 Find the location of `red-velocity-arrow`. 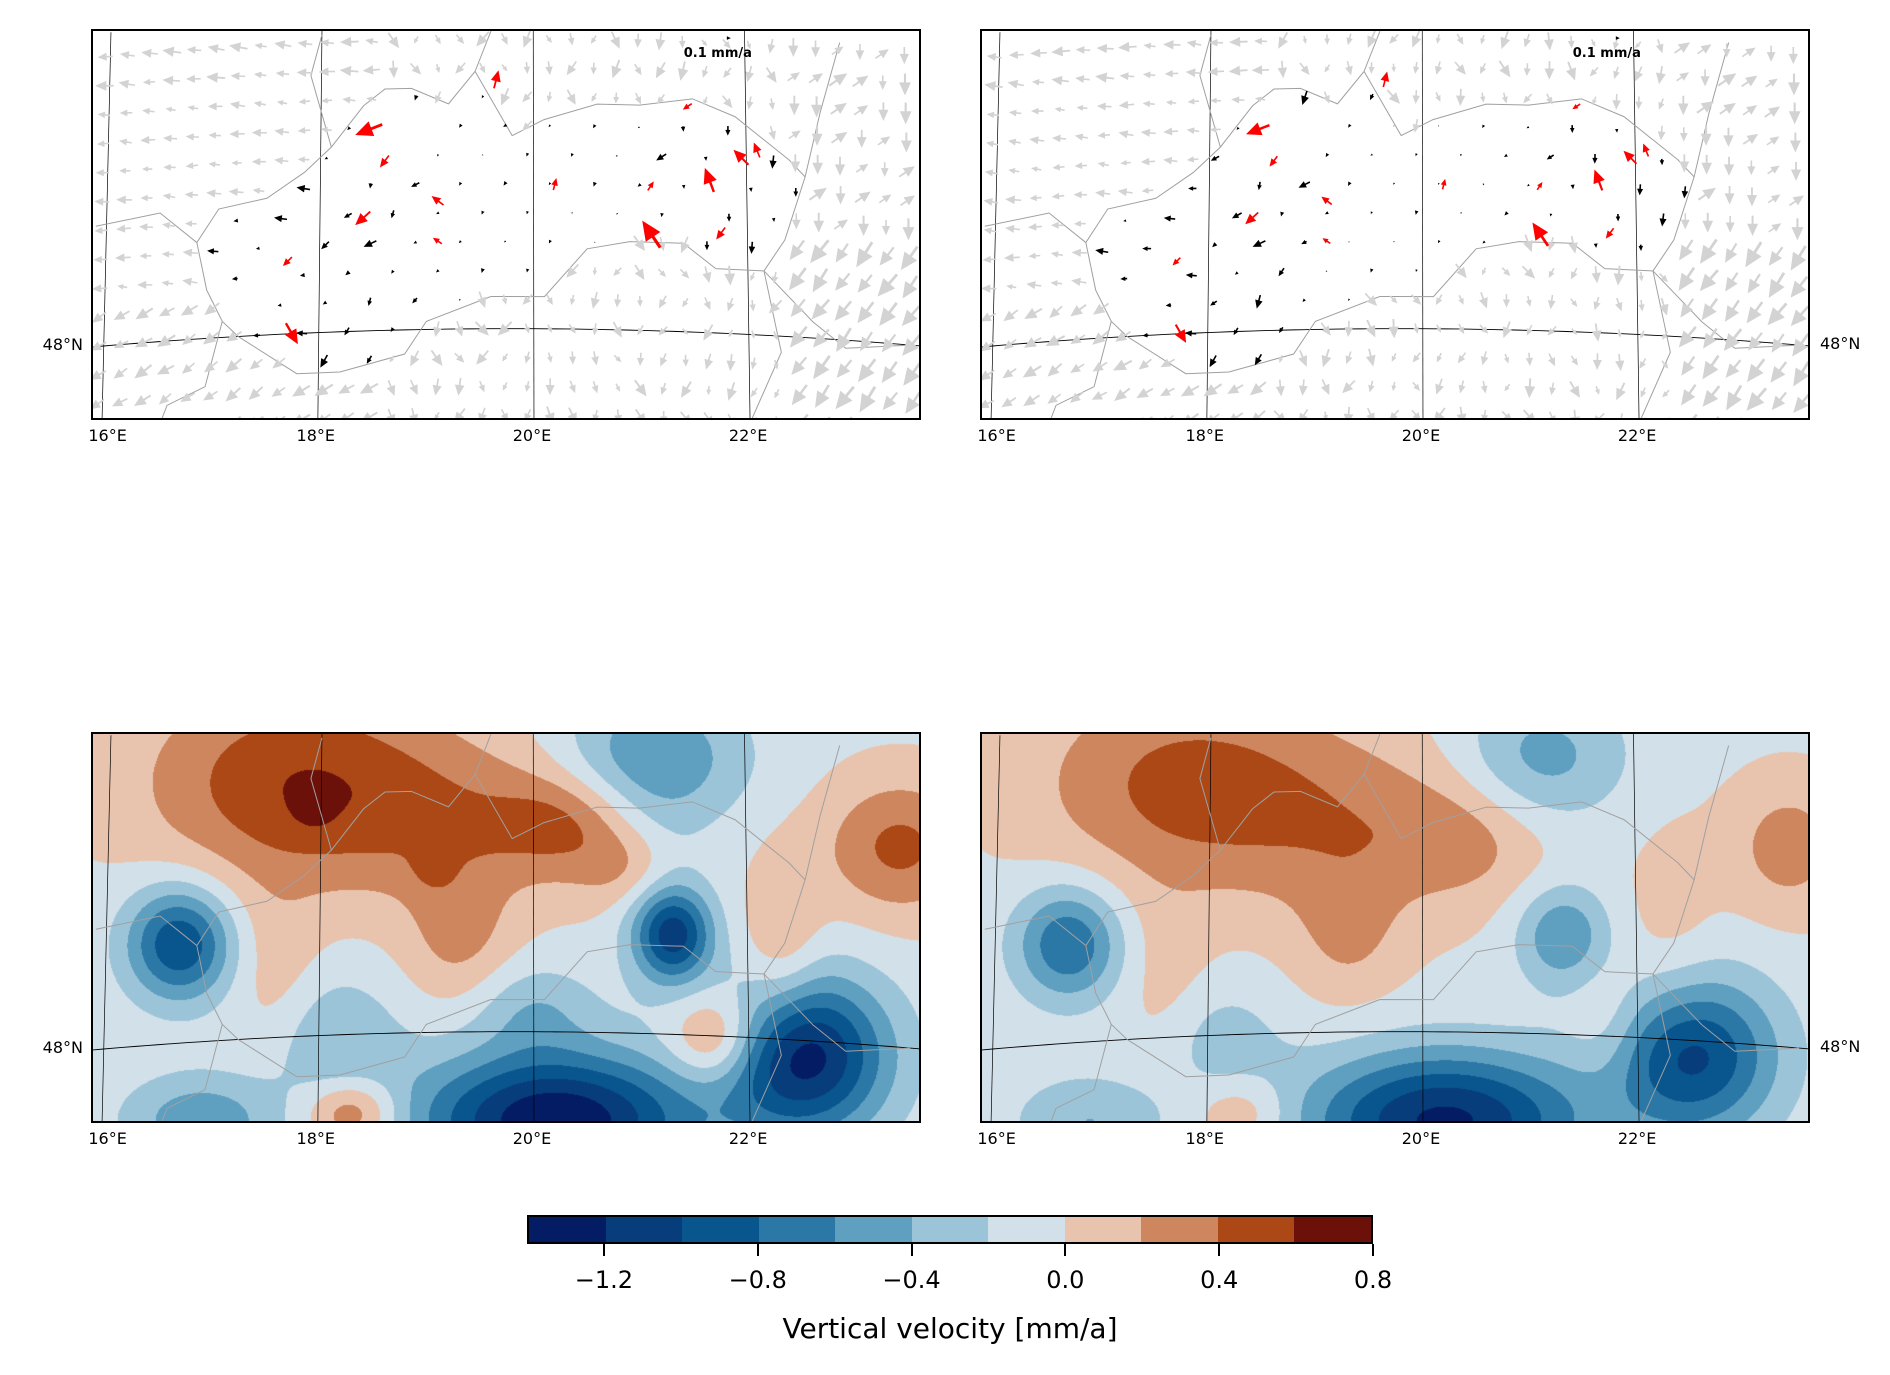

red-velocity-arrow is located at coordinates (650, 186).